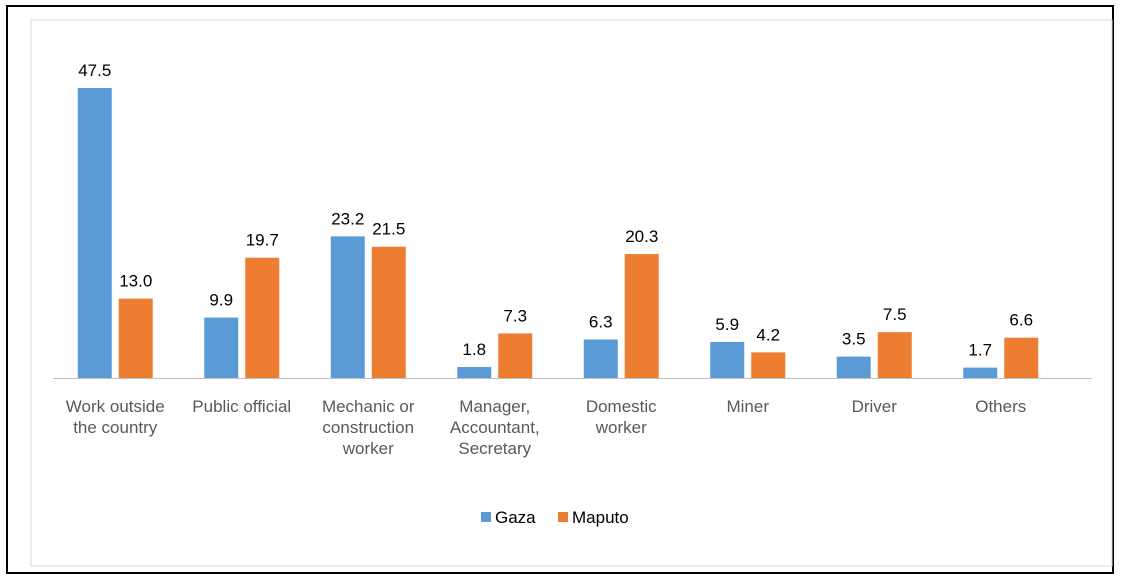 The image size is (1124, 583). I want to click on category-label-5: Miner, so click(747, 406).